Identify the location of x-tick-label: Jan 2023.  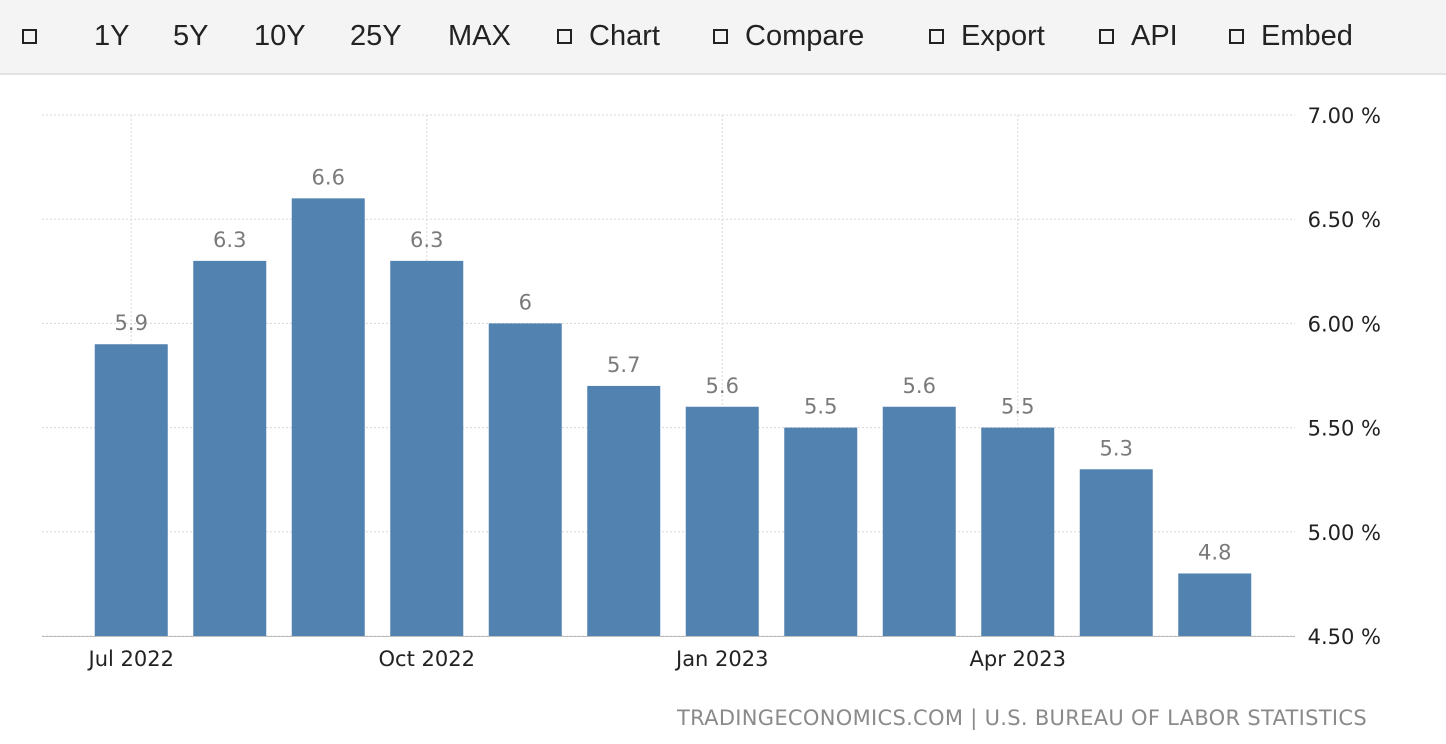
(721, 659).